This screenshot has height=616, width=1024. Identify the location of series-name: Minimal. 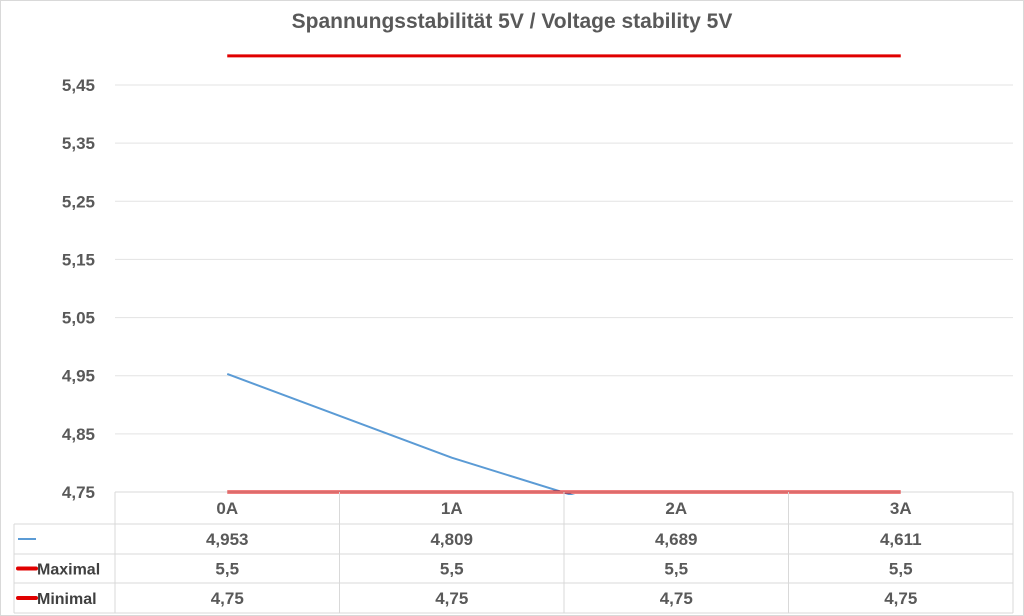
(67, 599).